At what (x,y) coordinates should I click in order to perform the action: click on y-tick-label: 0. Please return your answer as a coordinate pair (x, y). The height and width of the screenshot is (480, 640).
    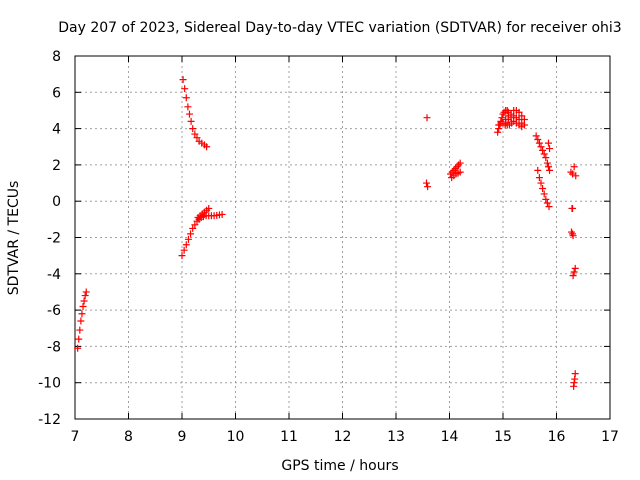
    Looking at the image, I should click on (56, 202).